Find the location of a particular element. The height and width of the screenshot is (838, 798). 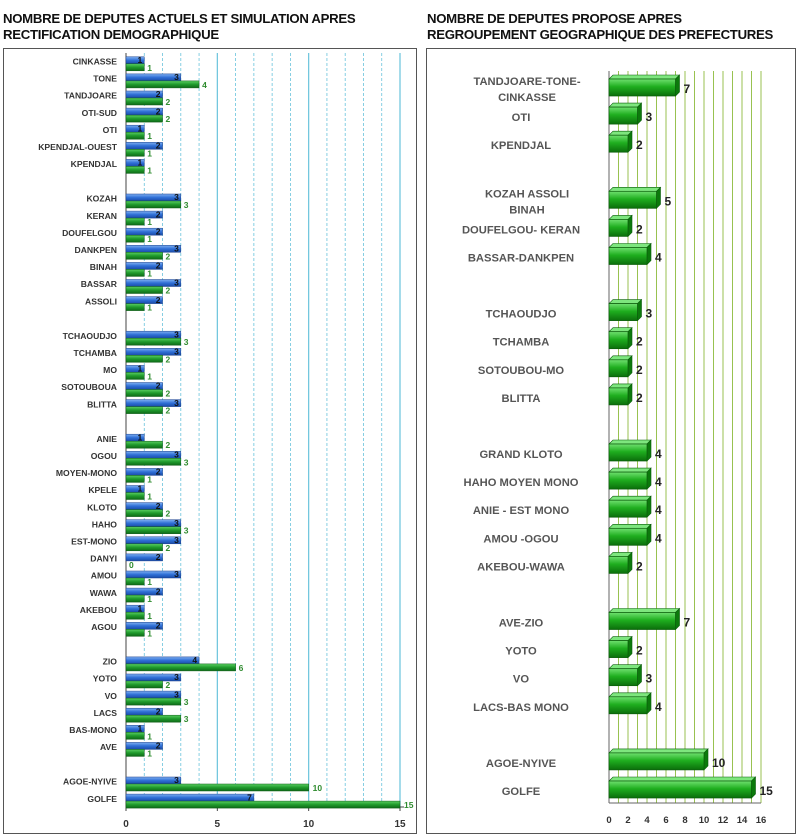

category-label: MO is located at coordinates (110, 370).